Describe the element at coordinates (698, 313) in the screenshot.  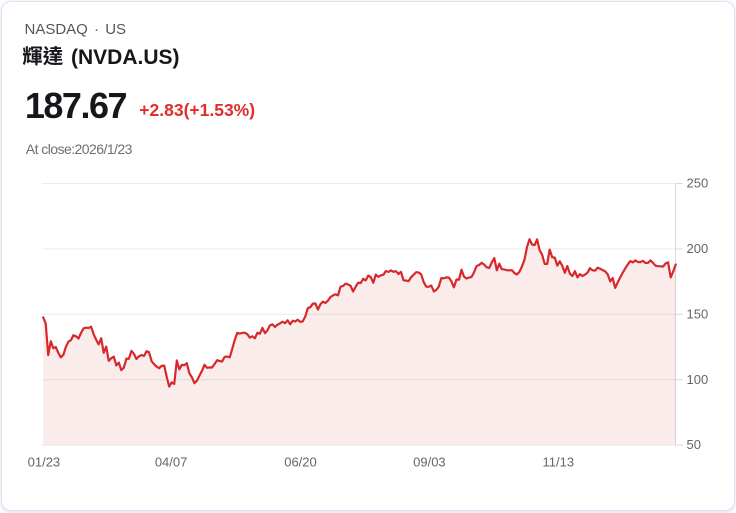
I see `svg-text: 150` at that location.